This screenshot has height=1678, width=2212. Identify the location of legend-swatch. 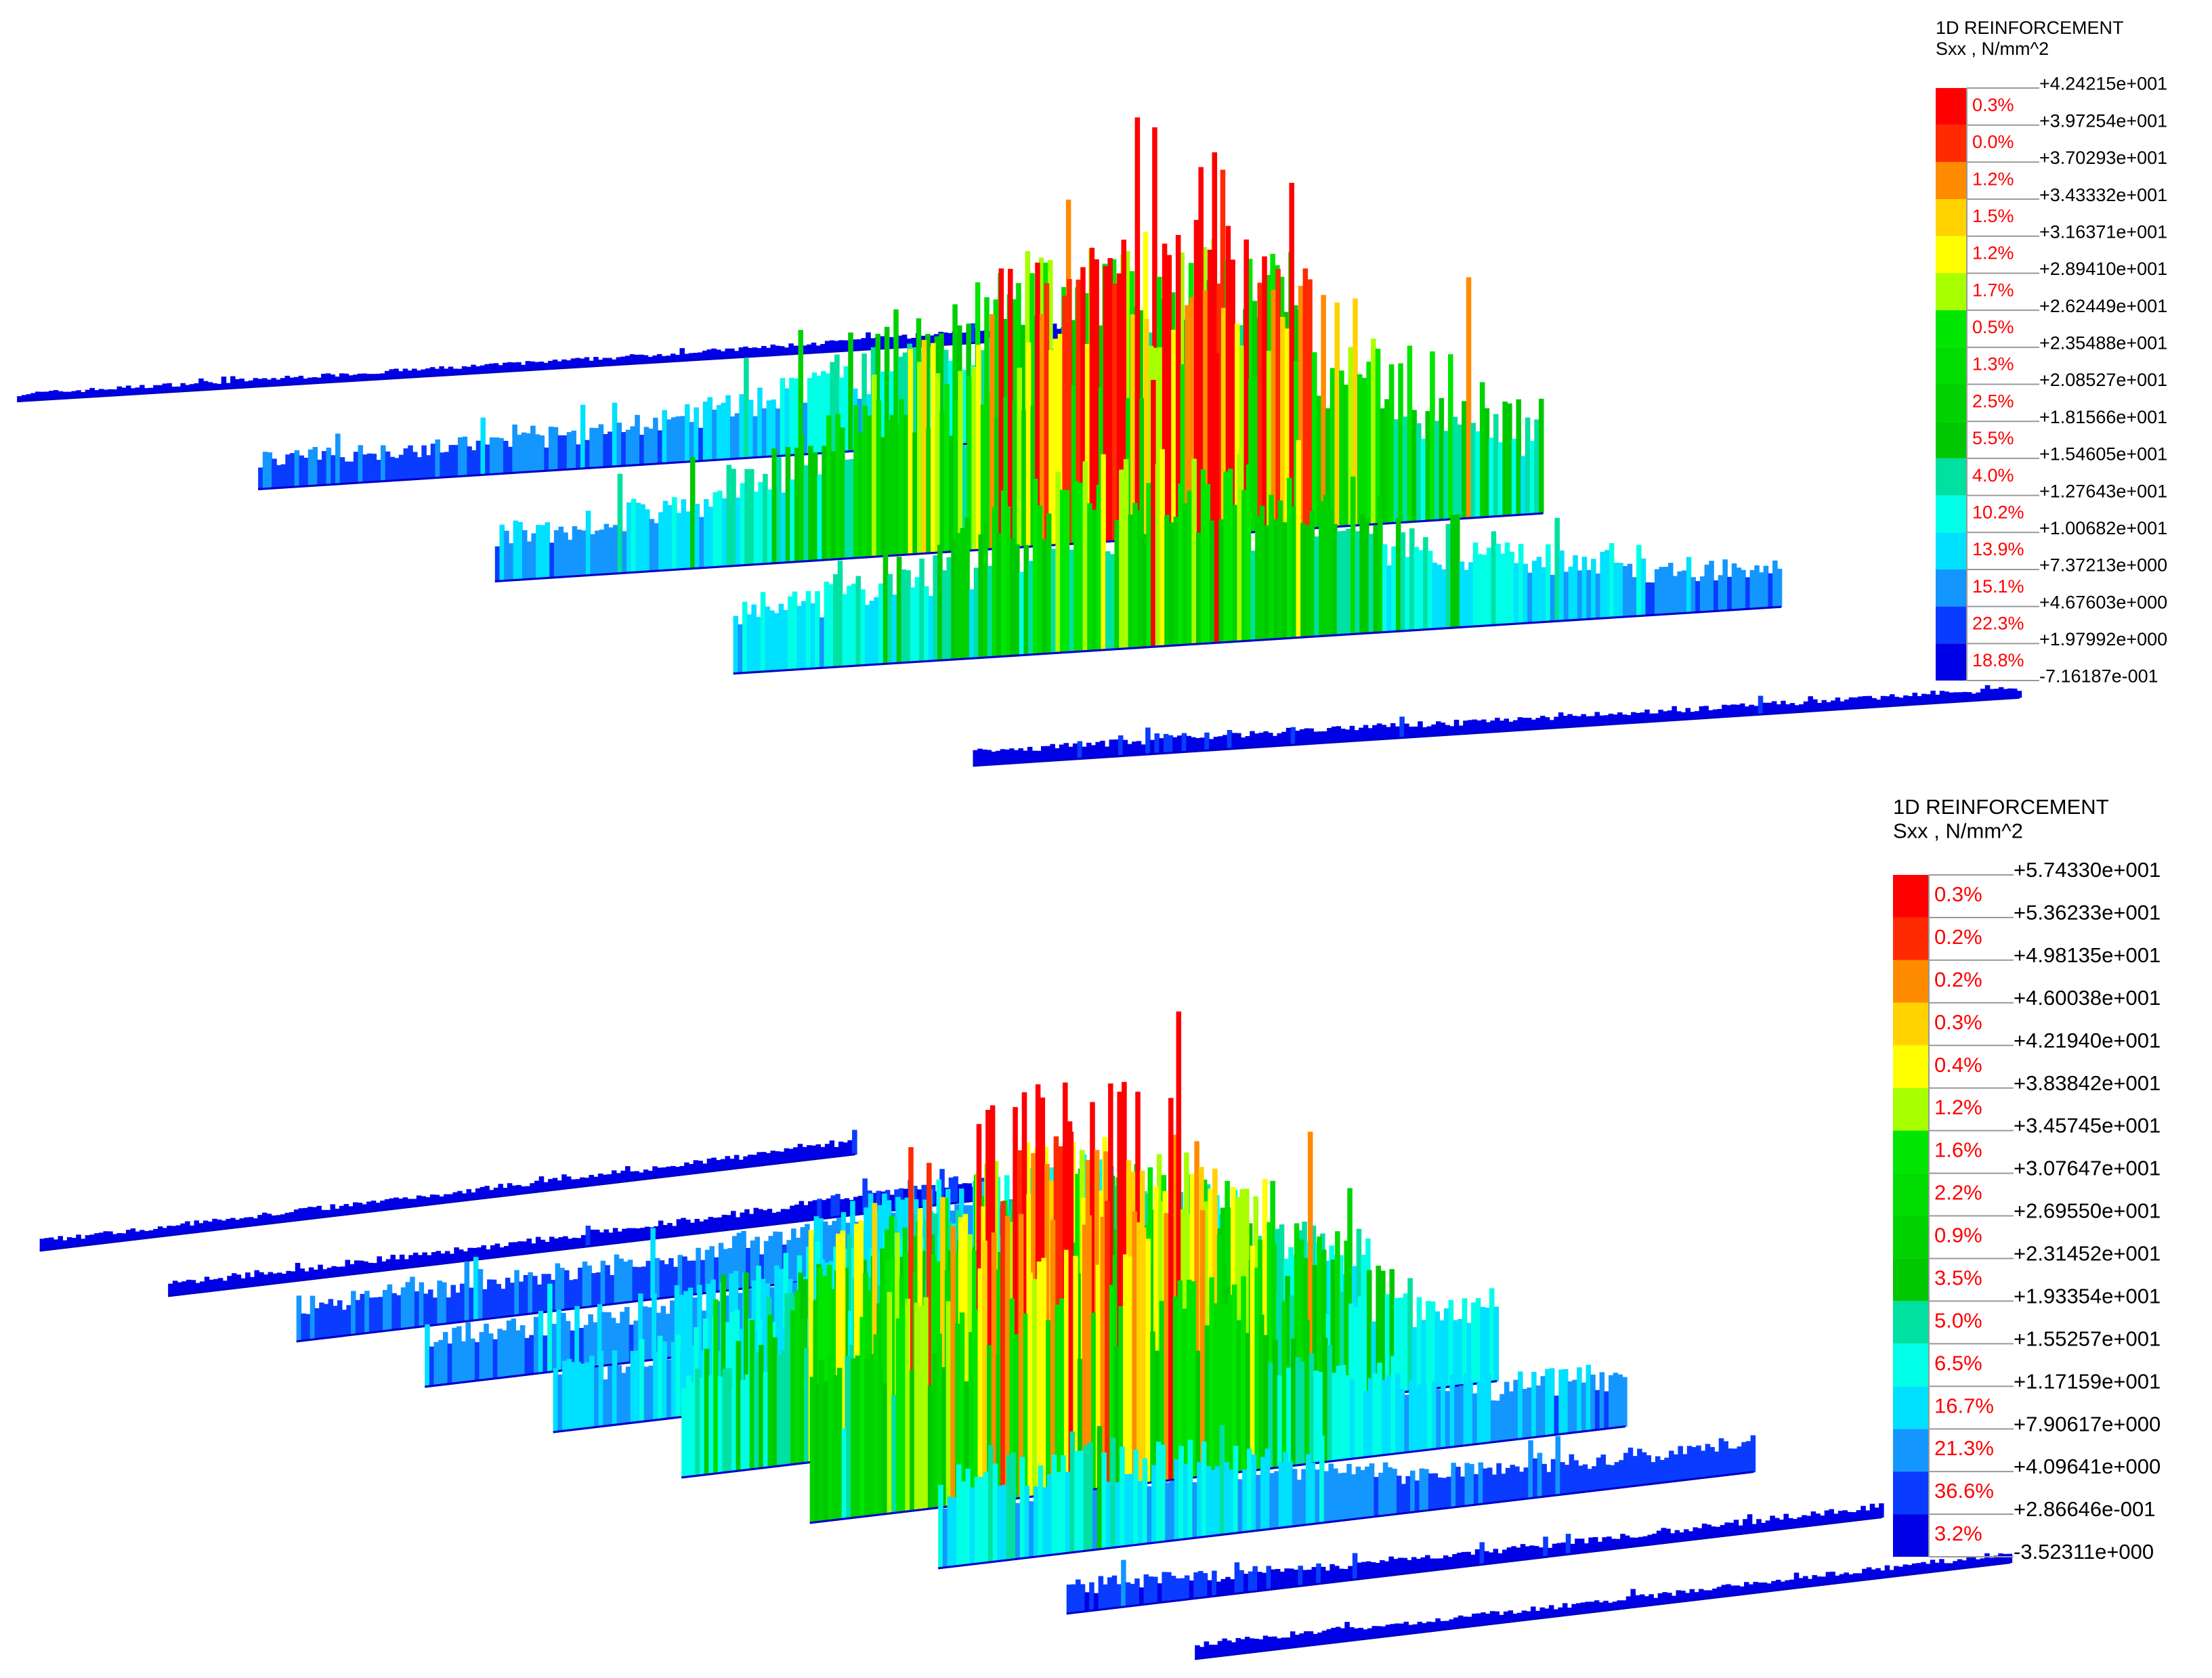
(1911, 1450).